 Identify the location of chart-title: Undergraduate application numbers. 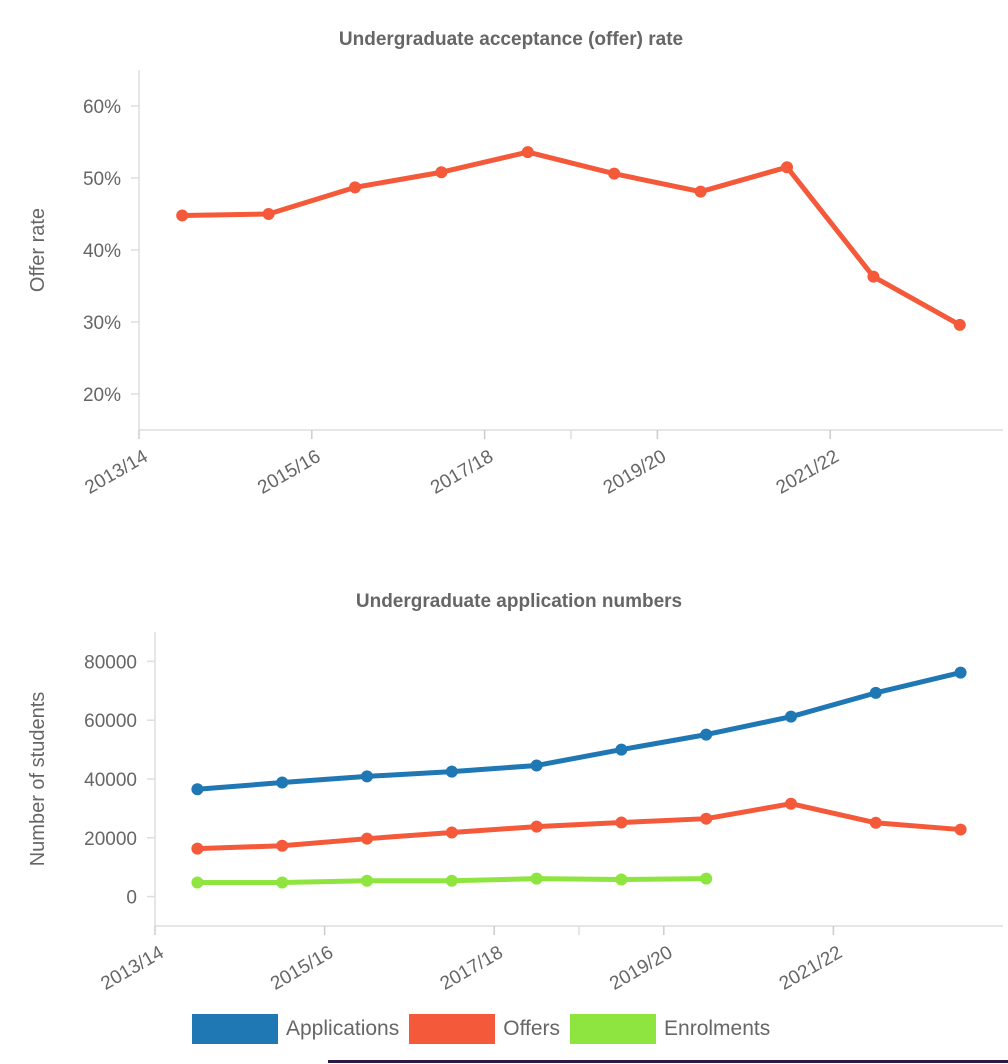
(519, 601).